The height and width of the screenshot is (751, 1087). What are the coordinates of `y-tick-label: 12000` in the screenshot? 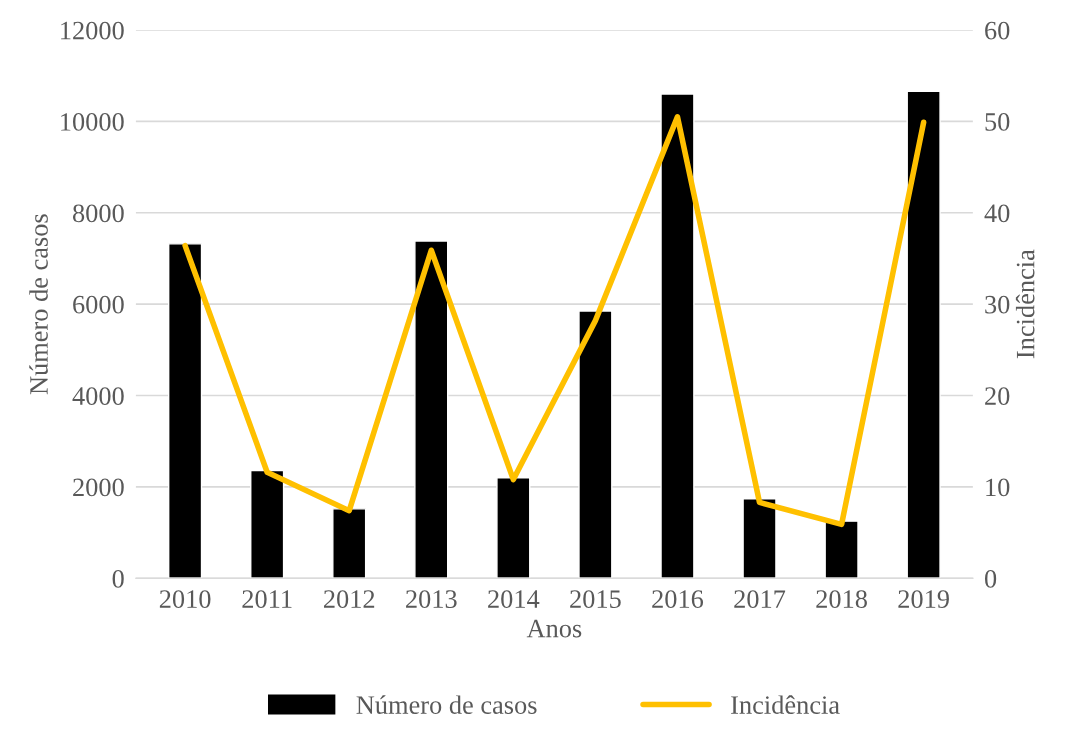 It's located at (92, 30).